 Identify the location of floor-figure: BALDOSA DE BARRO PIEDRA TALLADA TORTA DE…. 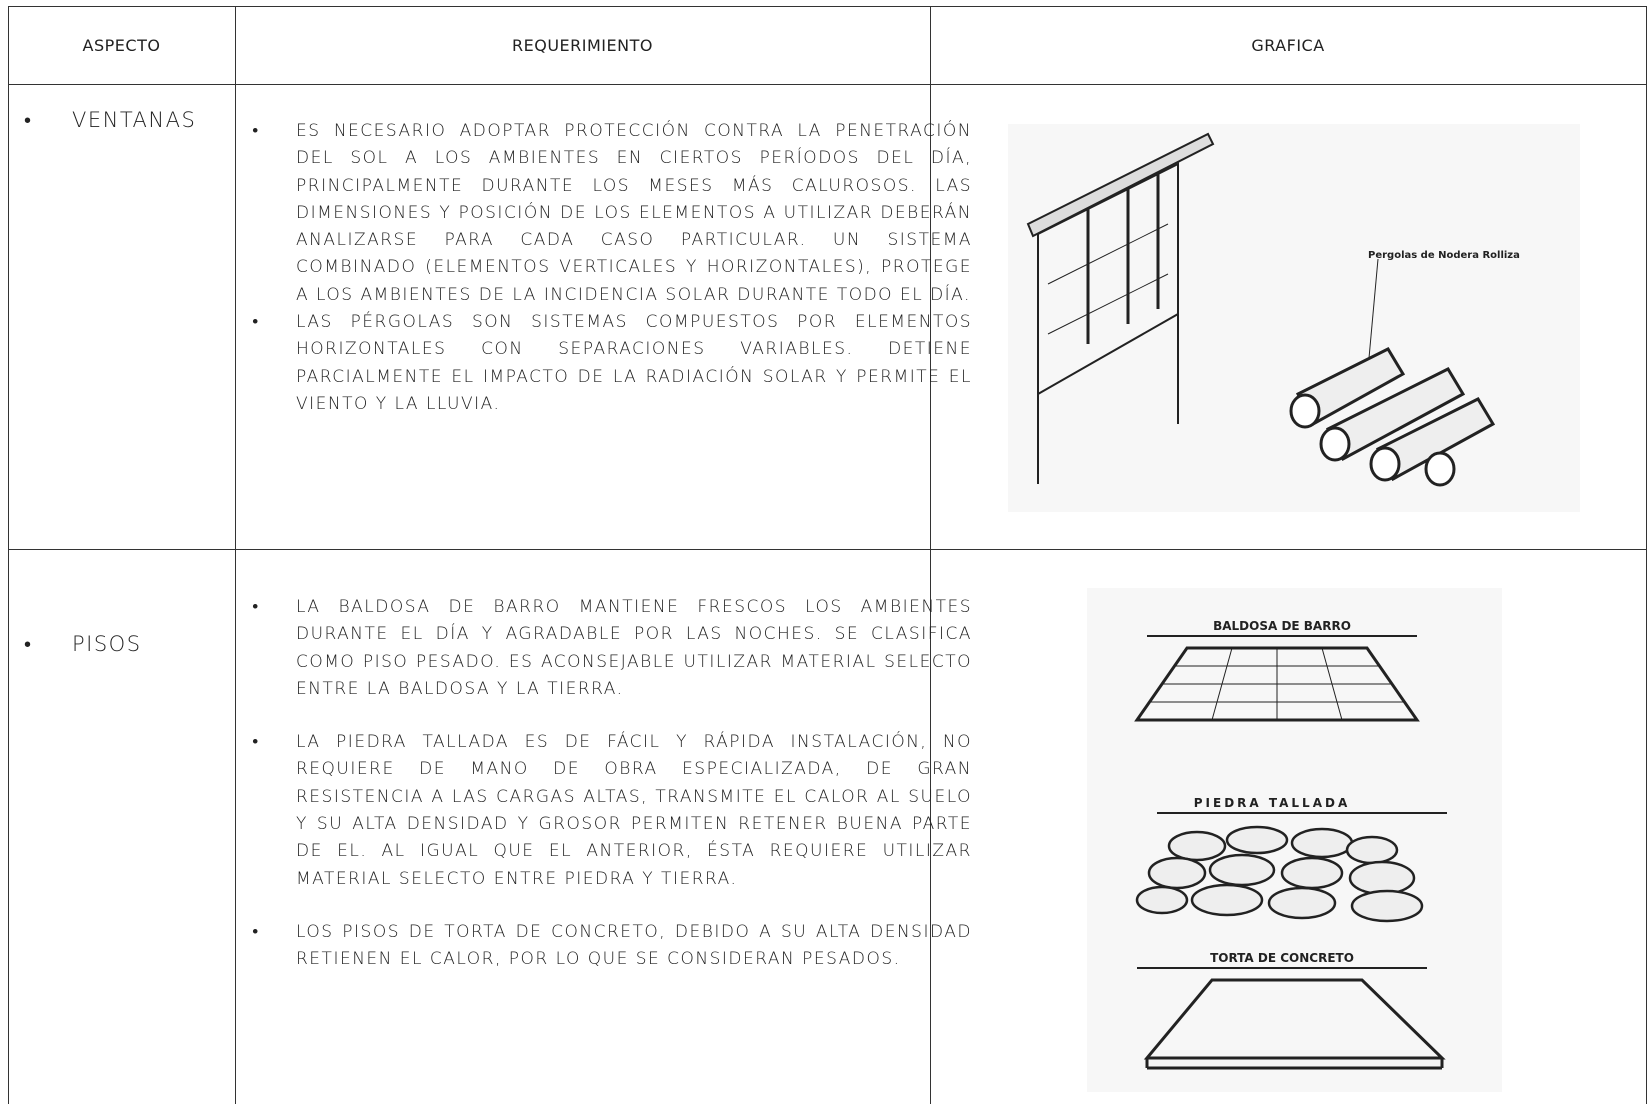
(1294, 840).